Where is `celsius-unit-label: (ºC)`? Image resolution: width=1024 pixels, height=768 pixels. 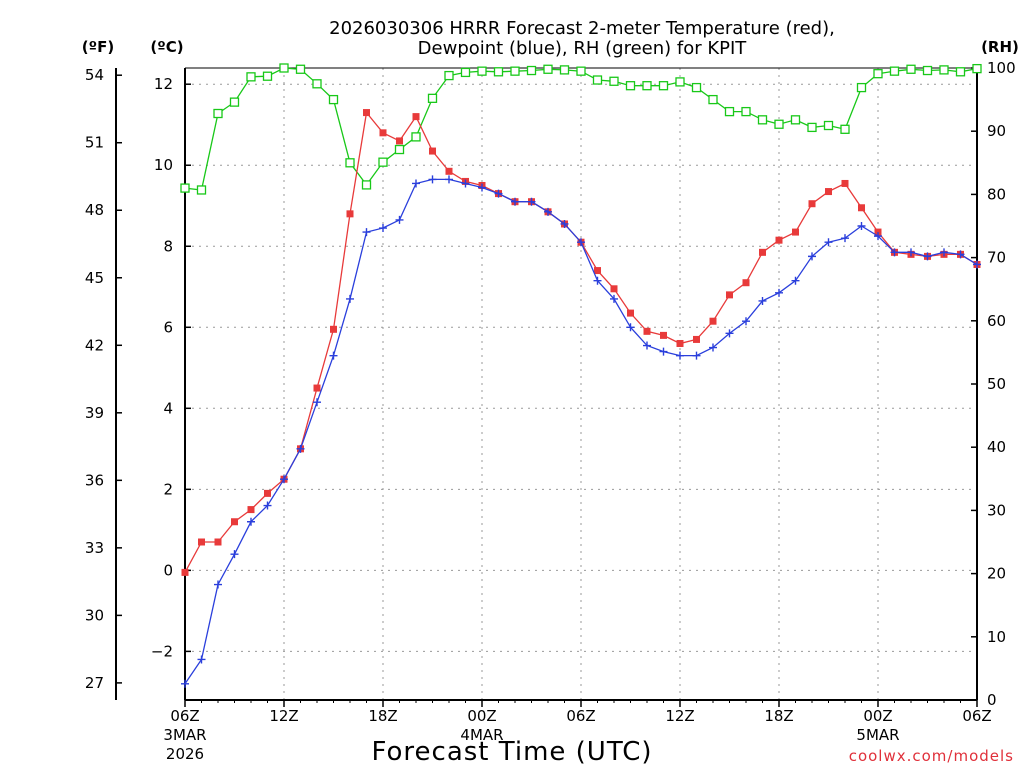 celsius-unit-label: (ºC) is located at coordinates (166, 47).